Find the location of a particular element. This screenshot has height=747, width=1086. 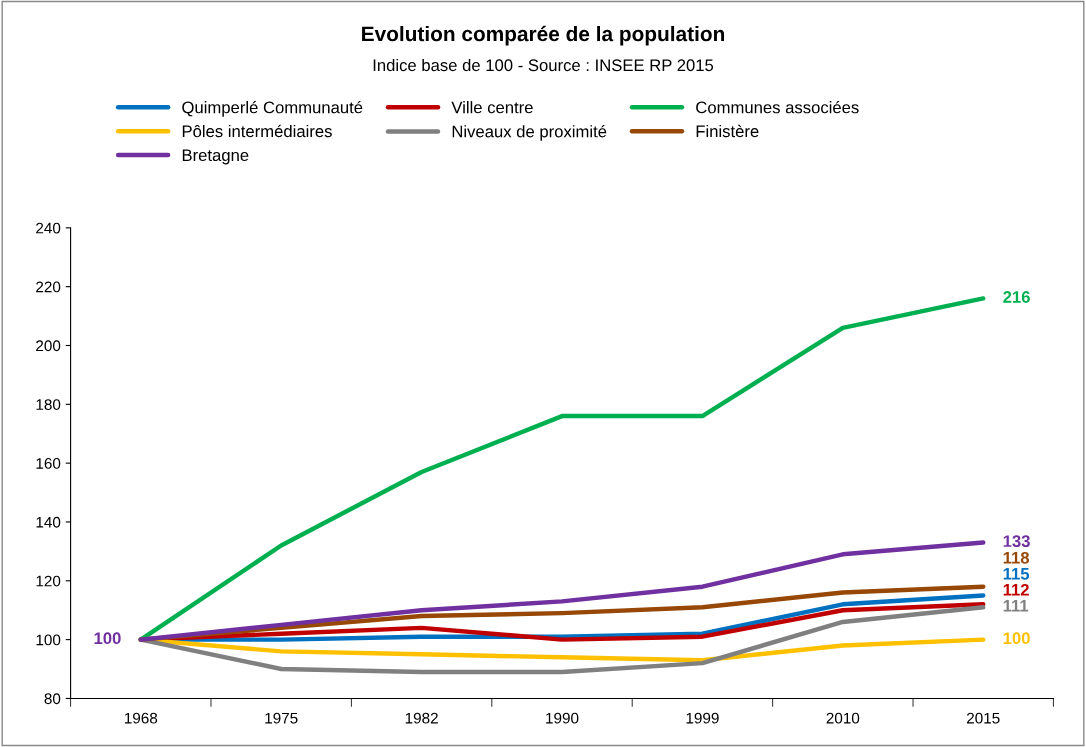

y-tick-label: 120 is located at coordinates (48, 581).